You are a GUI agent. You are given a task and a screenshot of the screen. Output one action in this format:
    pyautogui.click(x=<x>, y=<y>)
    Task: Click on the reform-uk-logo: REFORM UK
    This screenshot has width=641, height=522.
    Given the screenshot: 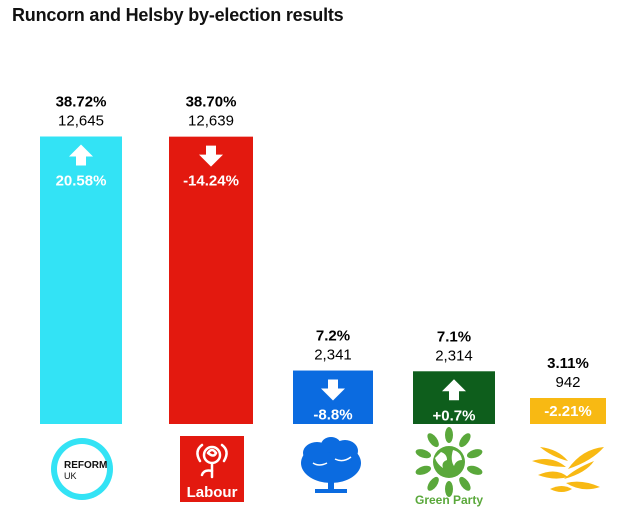 What is the action you would take?
    pyautogui.click(x=82, y=469)
    